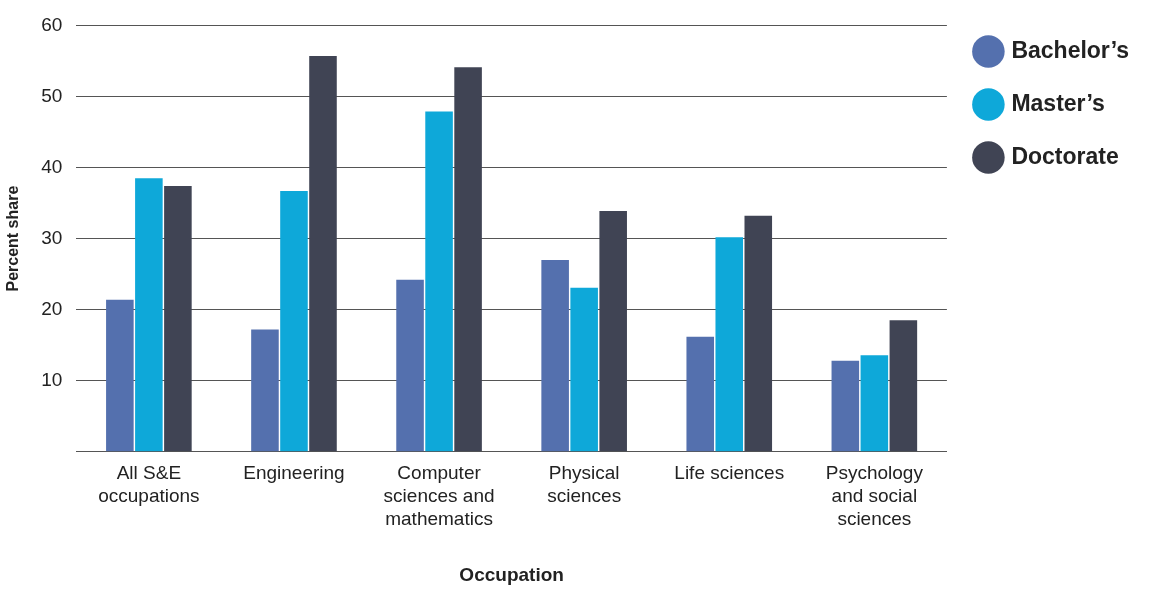  What do you see at coordinates (729, 473) in the screenshot?
I see `x-tick-label: Life sciences` at bounding box center [729, 473].